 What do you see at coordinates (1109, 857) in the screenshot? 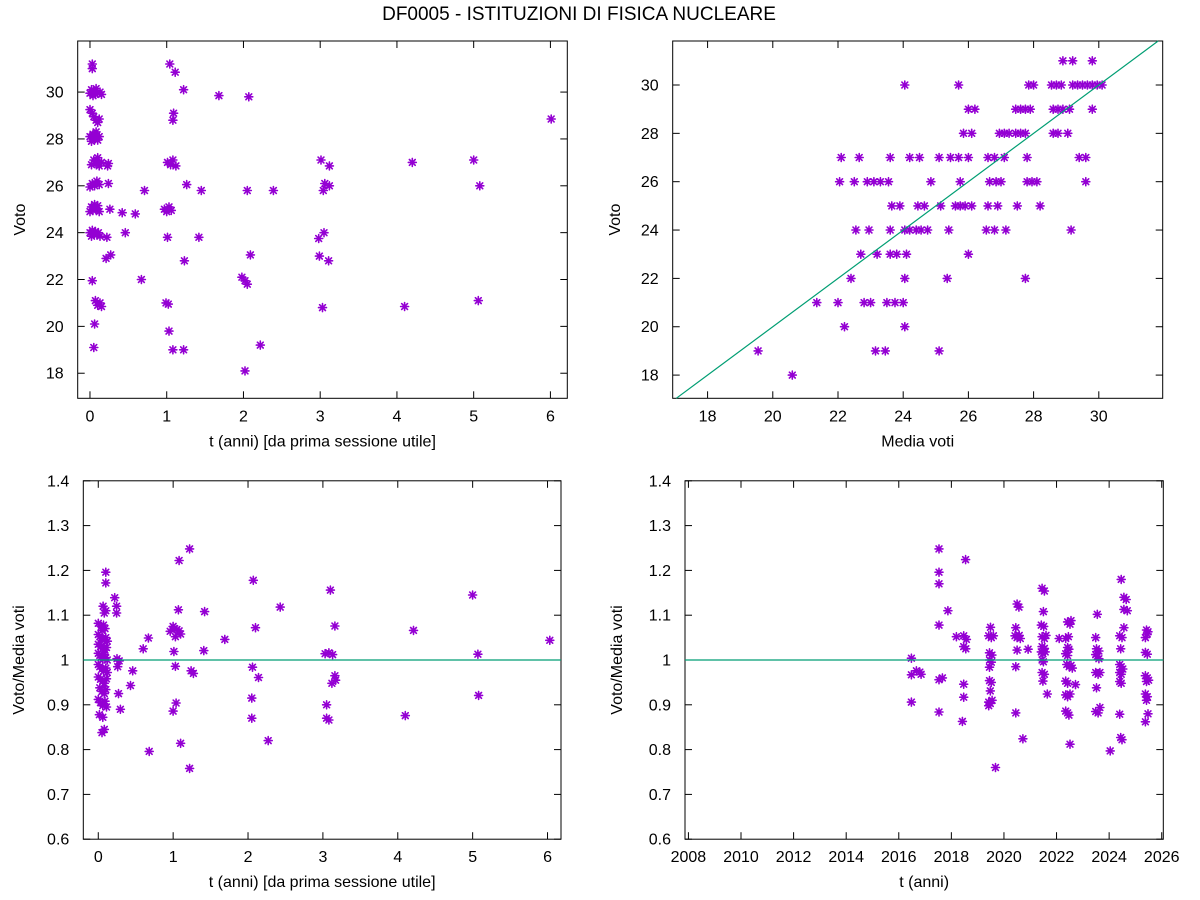
I see `x-tick-label: 2024` at bounding box center [1109, 857].